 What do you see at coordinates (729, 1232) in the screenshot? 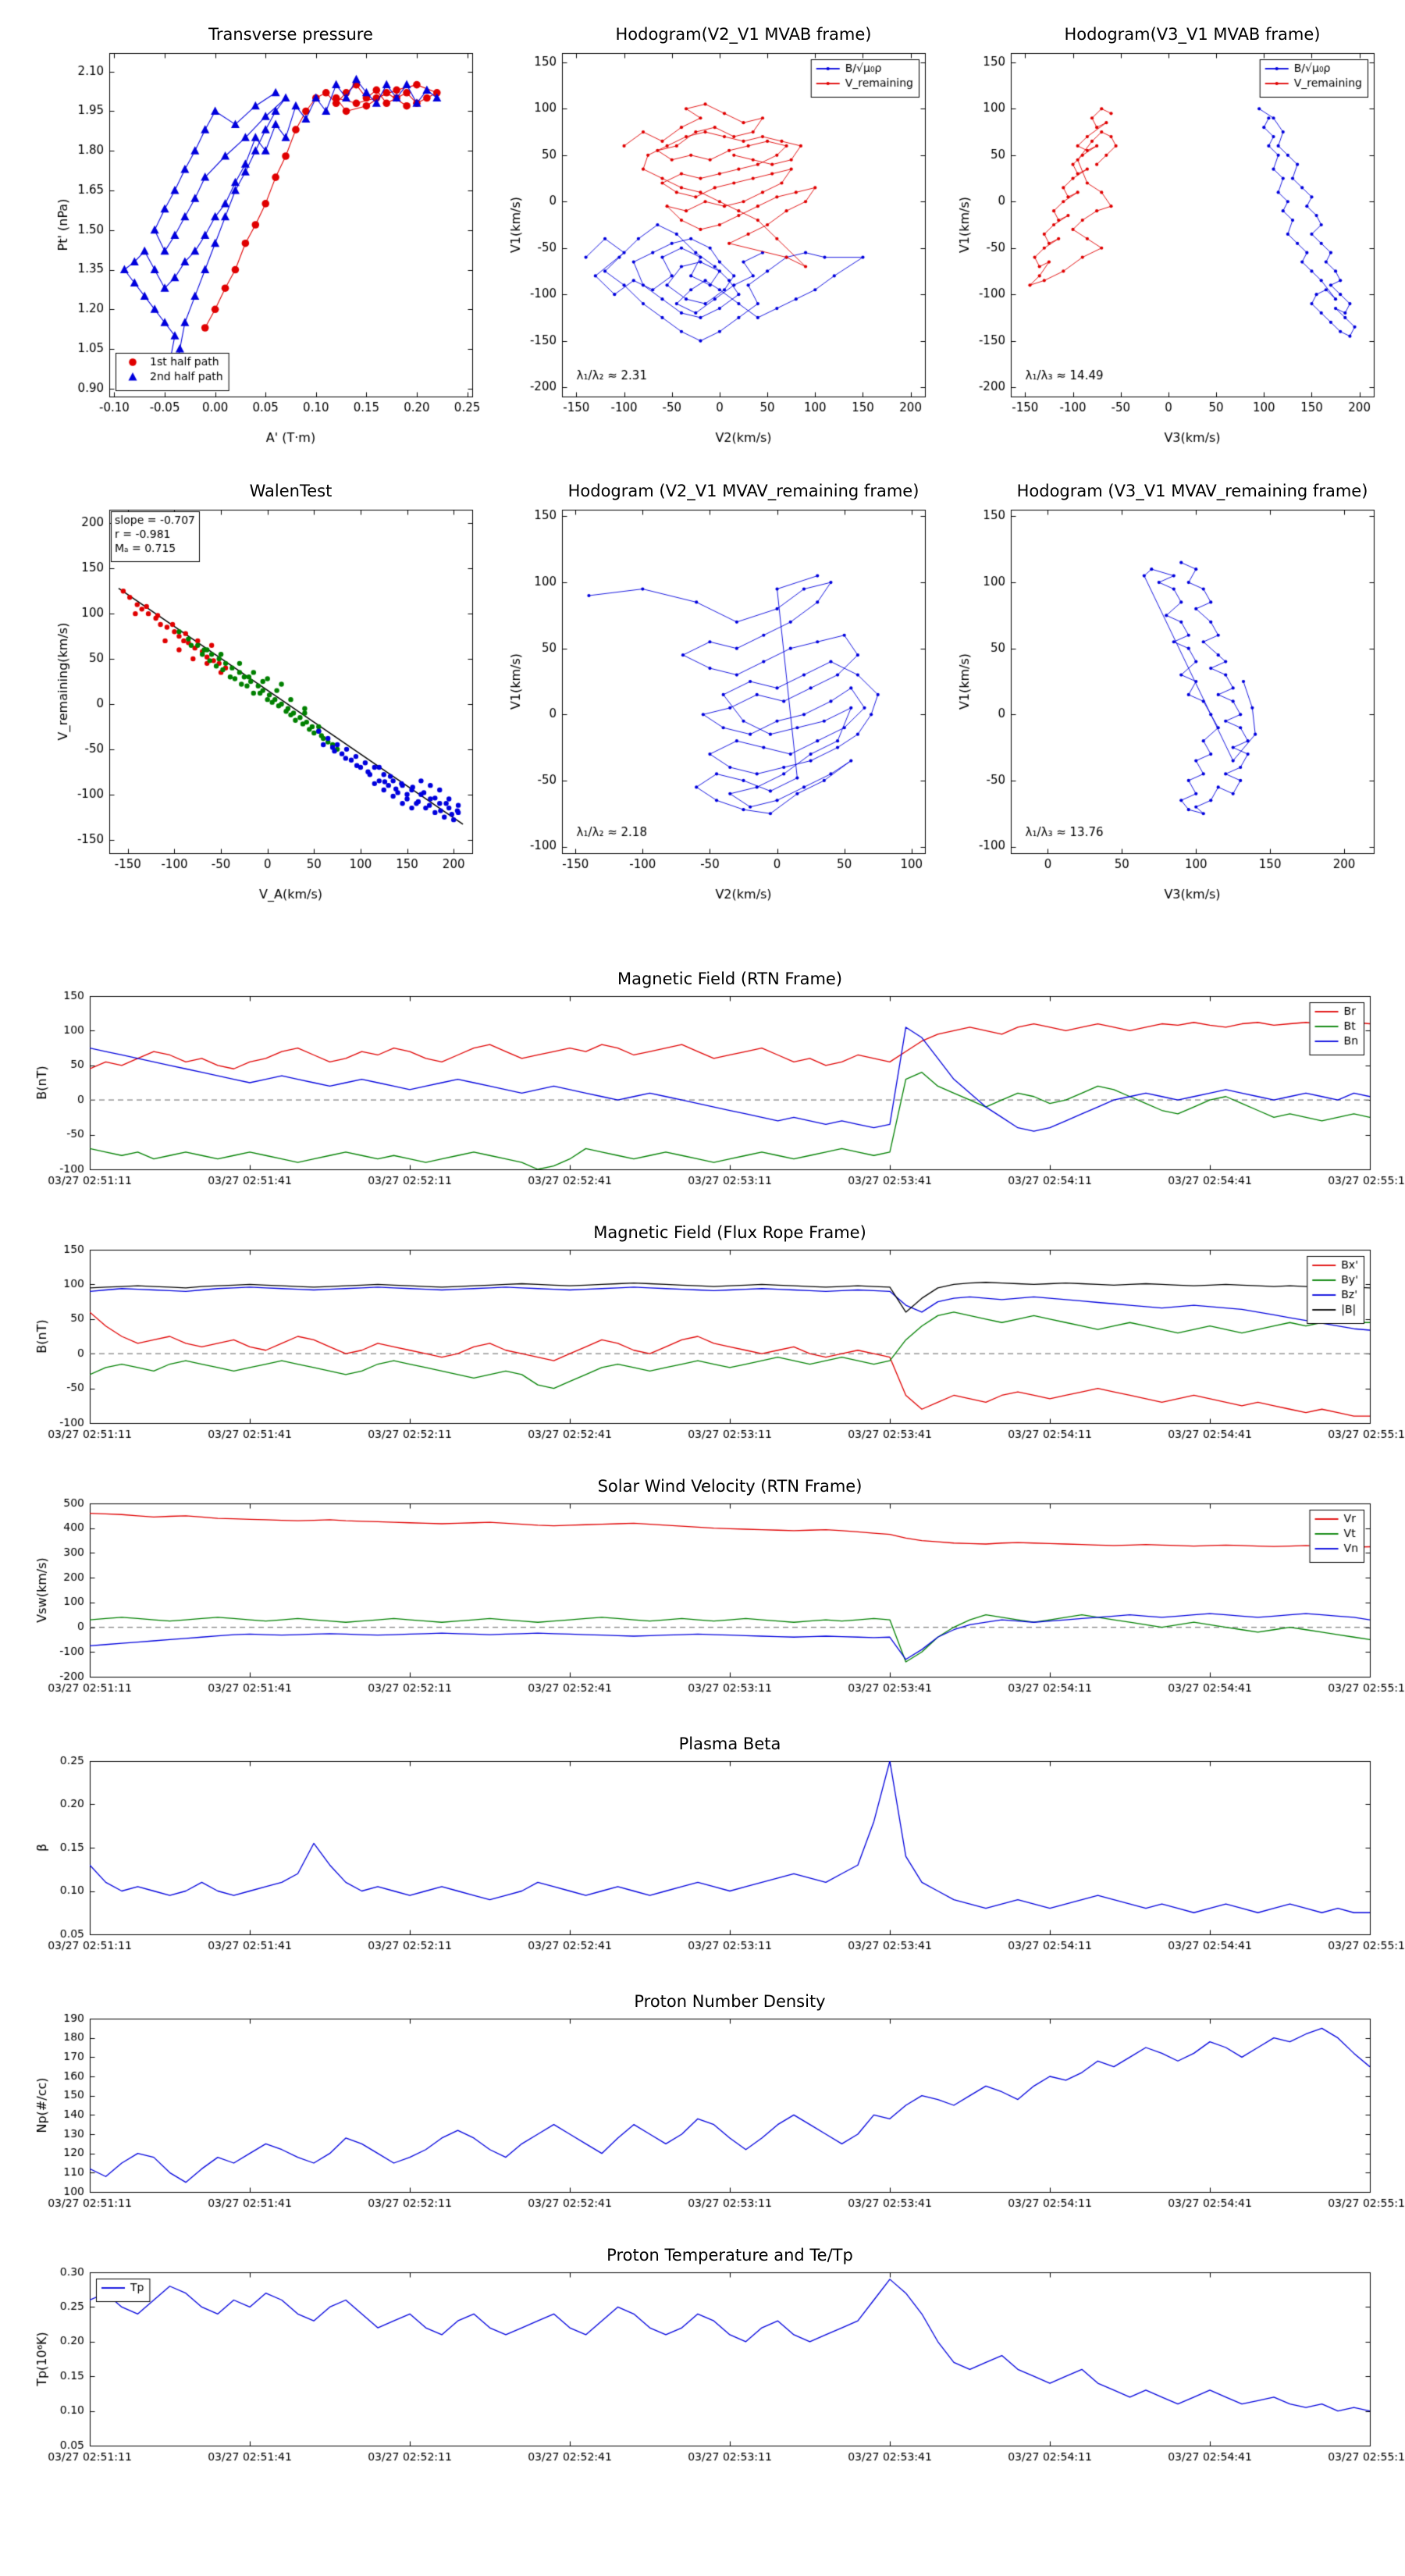
I see `panel-title-magnetic-field-flux-rope: Magnetic Field (Flux Rope Frame)` at bounding box center [729, 1232].